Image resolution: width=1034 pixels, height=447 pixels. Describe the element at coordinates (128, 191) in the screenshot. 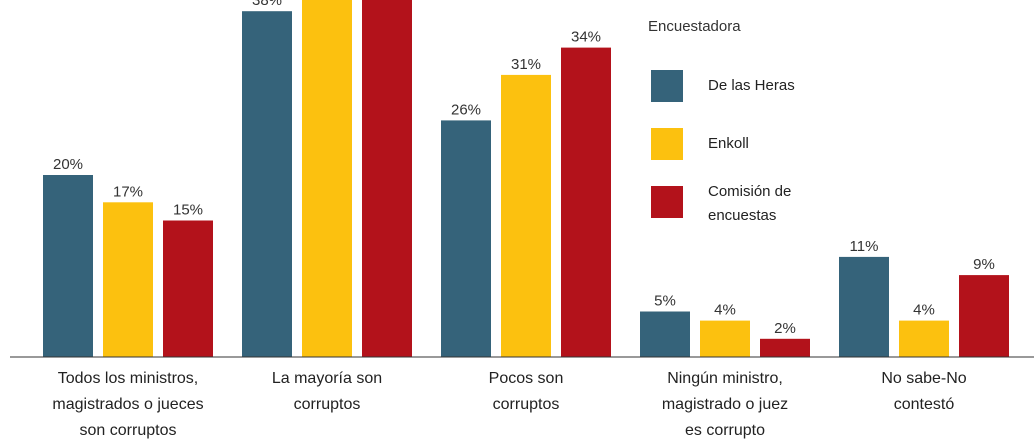

I see `data-label: 17%` at that location.